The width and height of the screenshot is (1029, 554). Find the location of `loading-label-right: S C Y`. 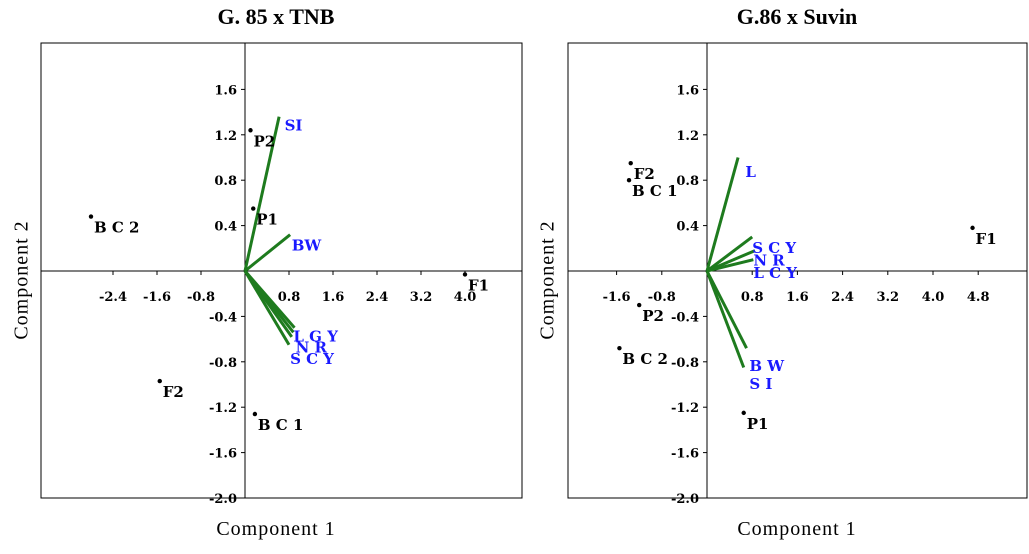

loading-label-right: S C Y is located at coordinates (774, 248).